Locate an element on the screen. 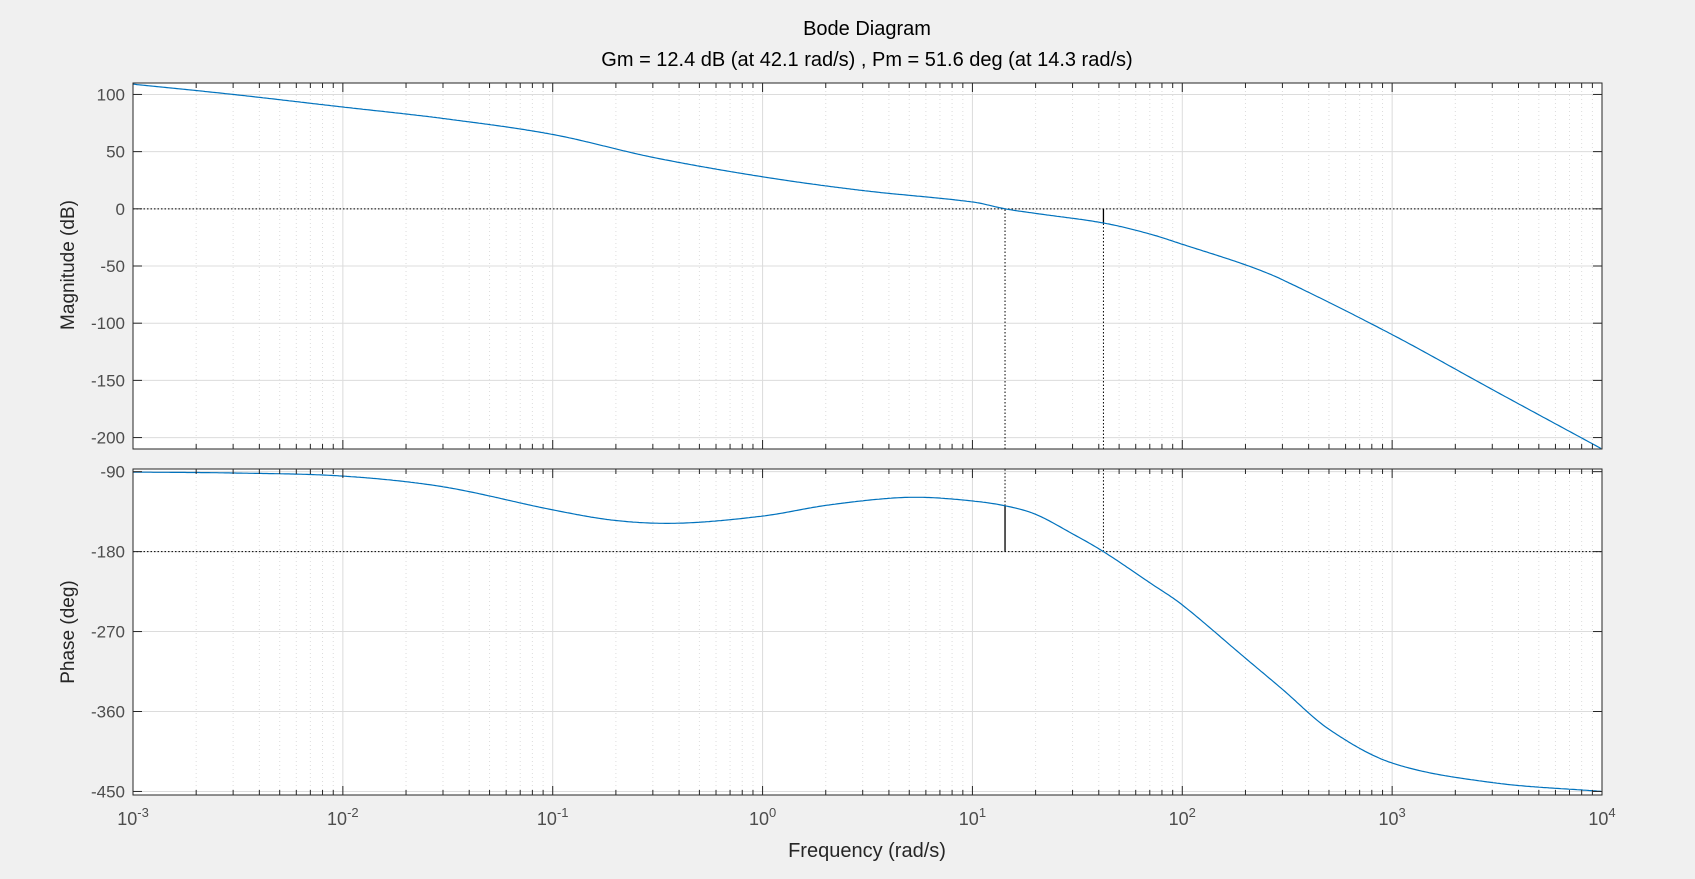 The width and height of the screenshot is (1695, 879). y-tick-label: 0 is located at coordinates (120, 209).